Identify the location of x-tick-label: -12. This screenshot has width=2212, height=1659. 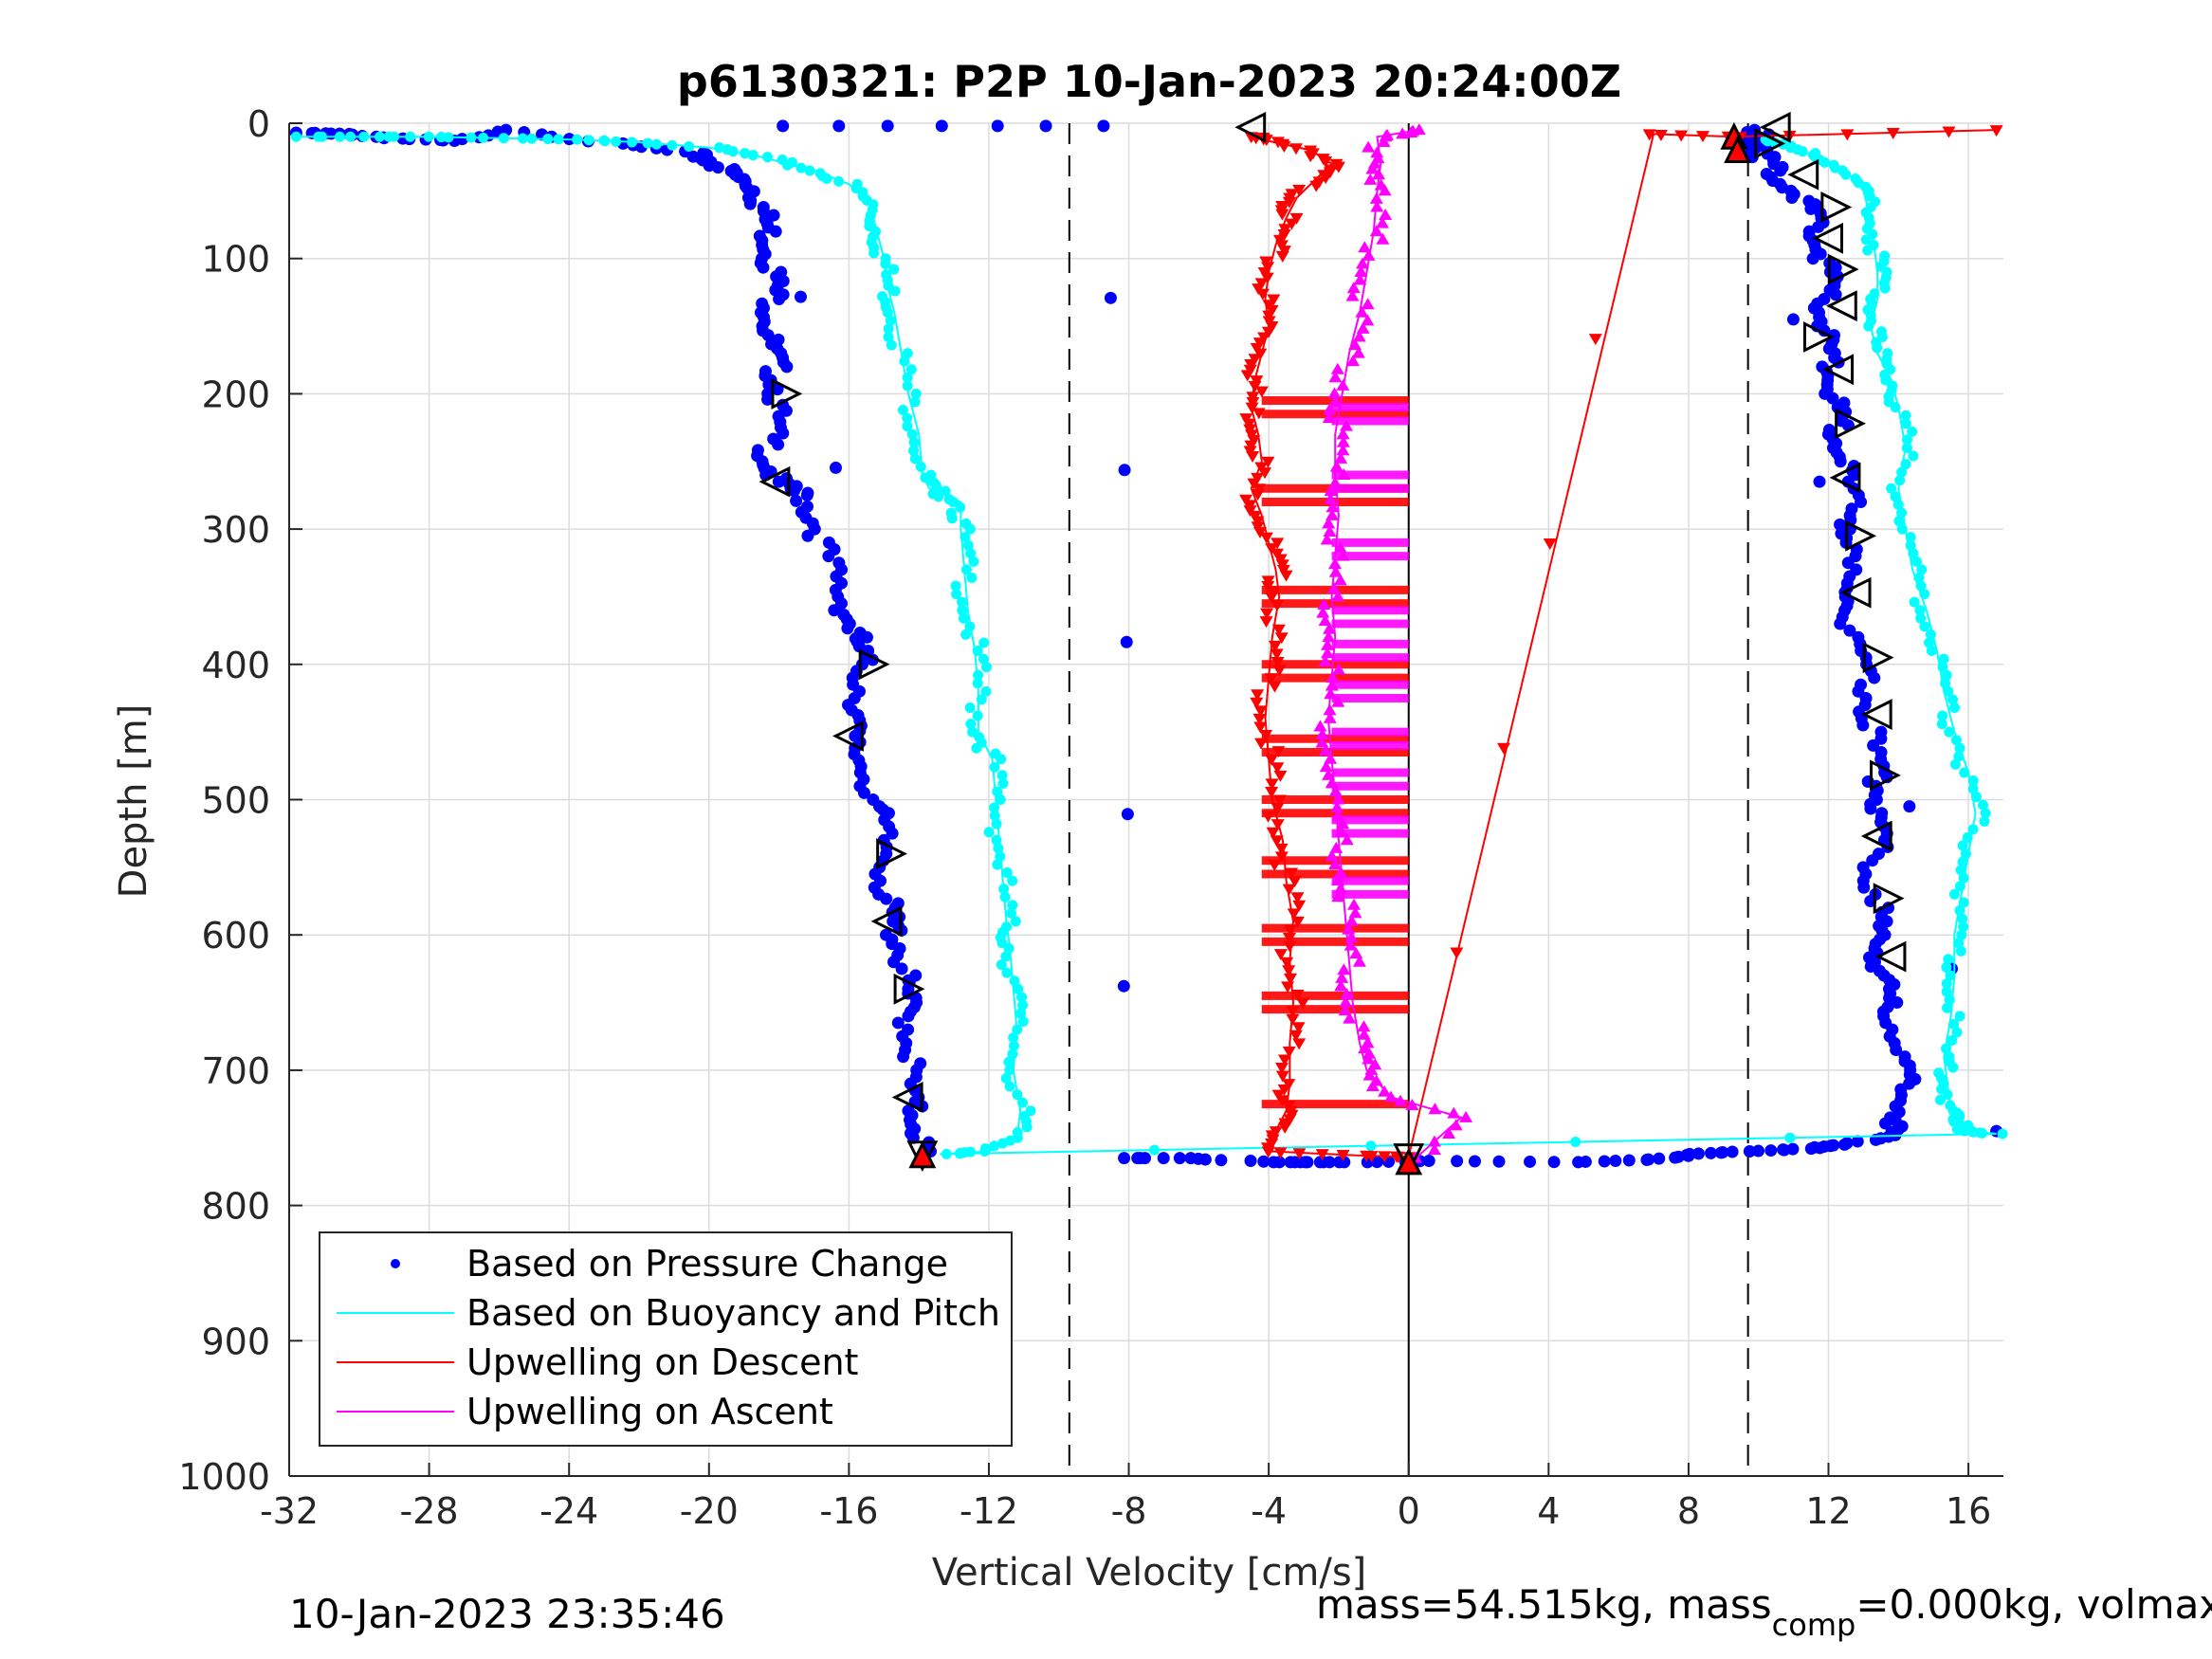
(989, 1511).